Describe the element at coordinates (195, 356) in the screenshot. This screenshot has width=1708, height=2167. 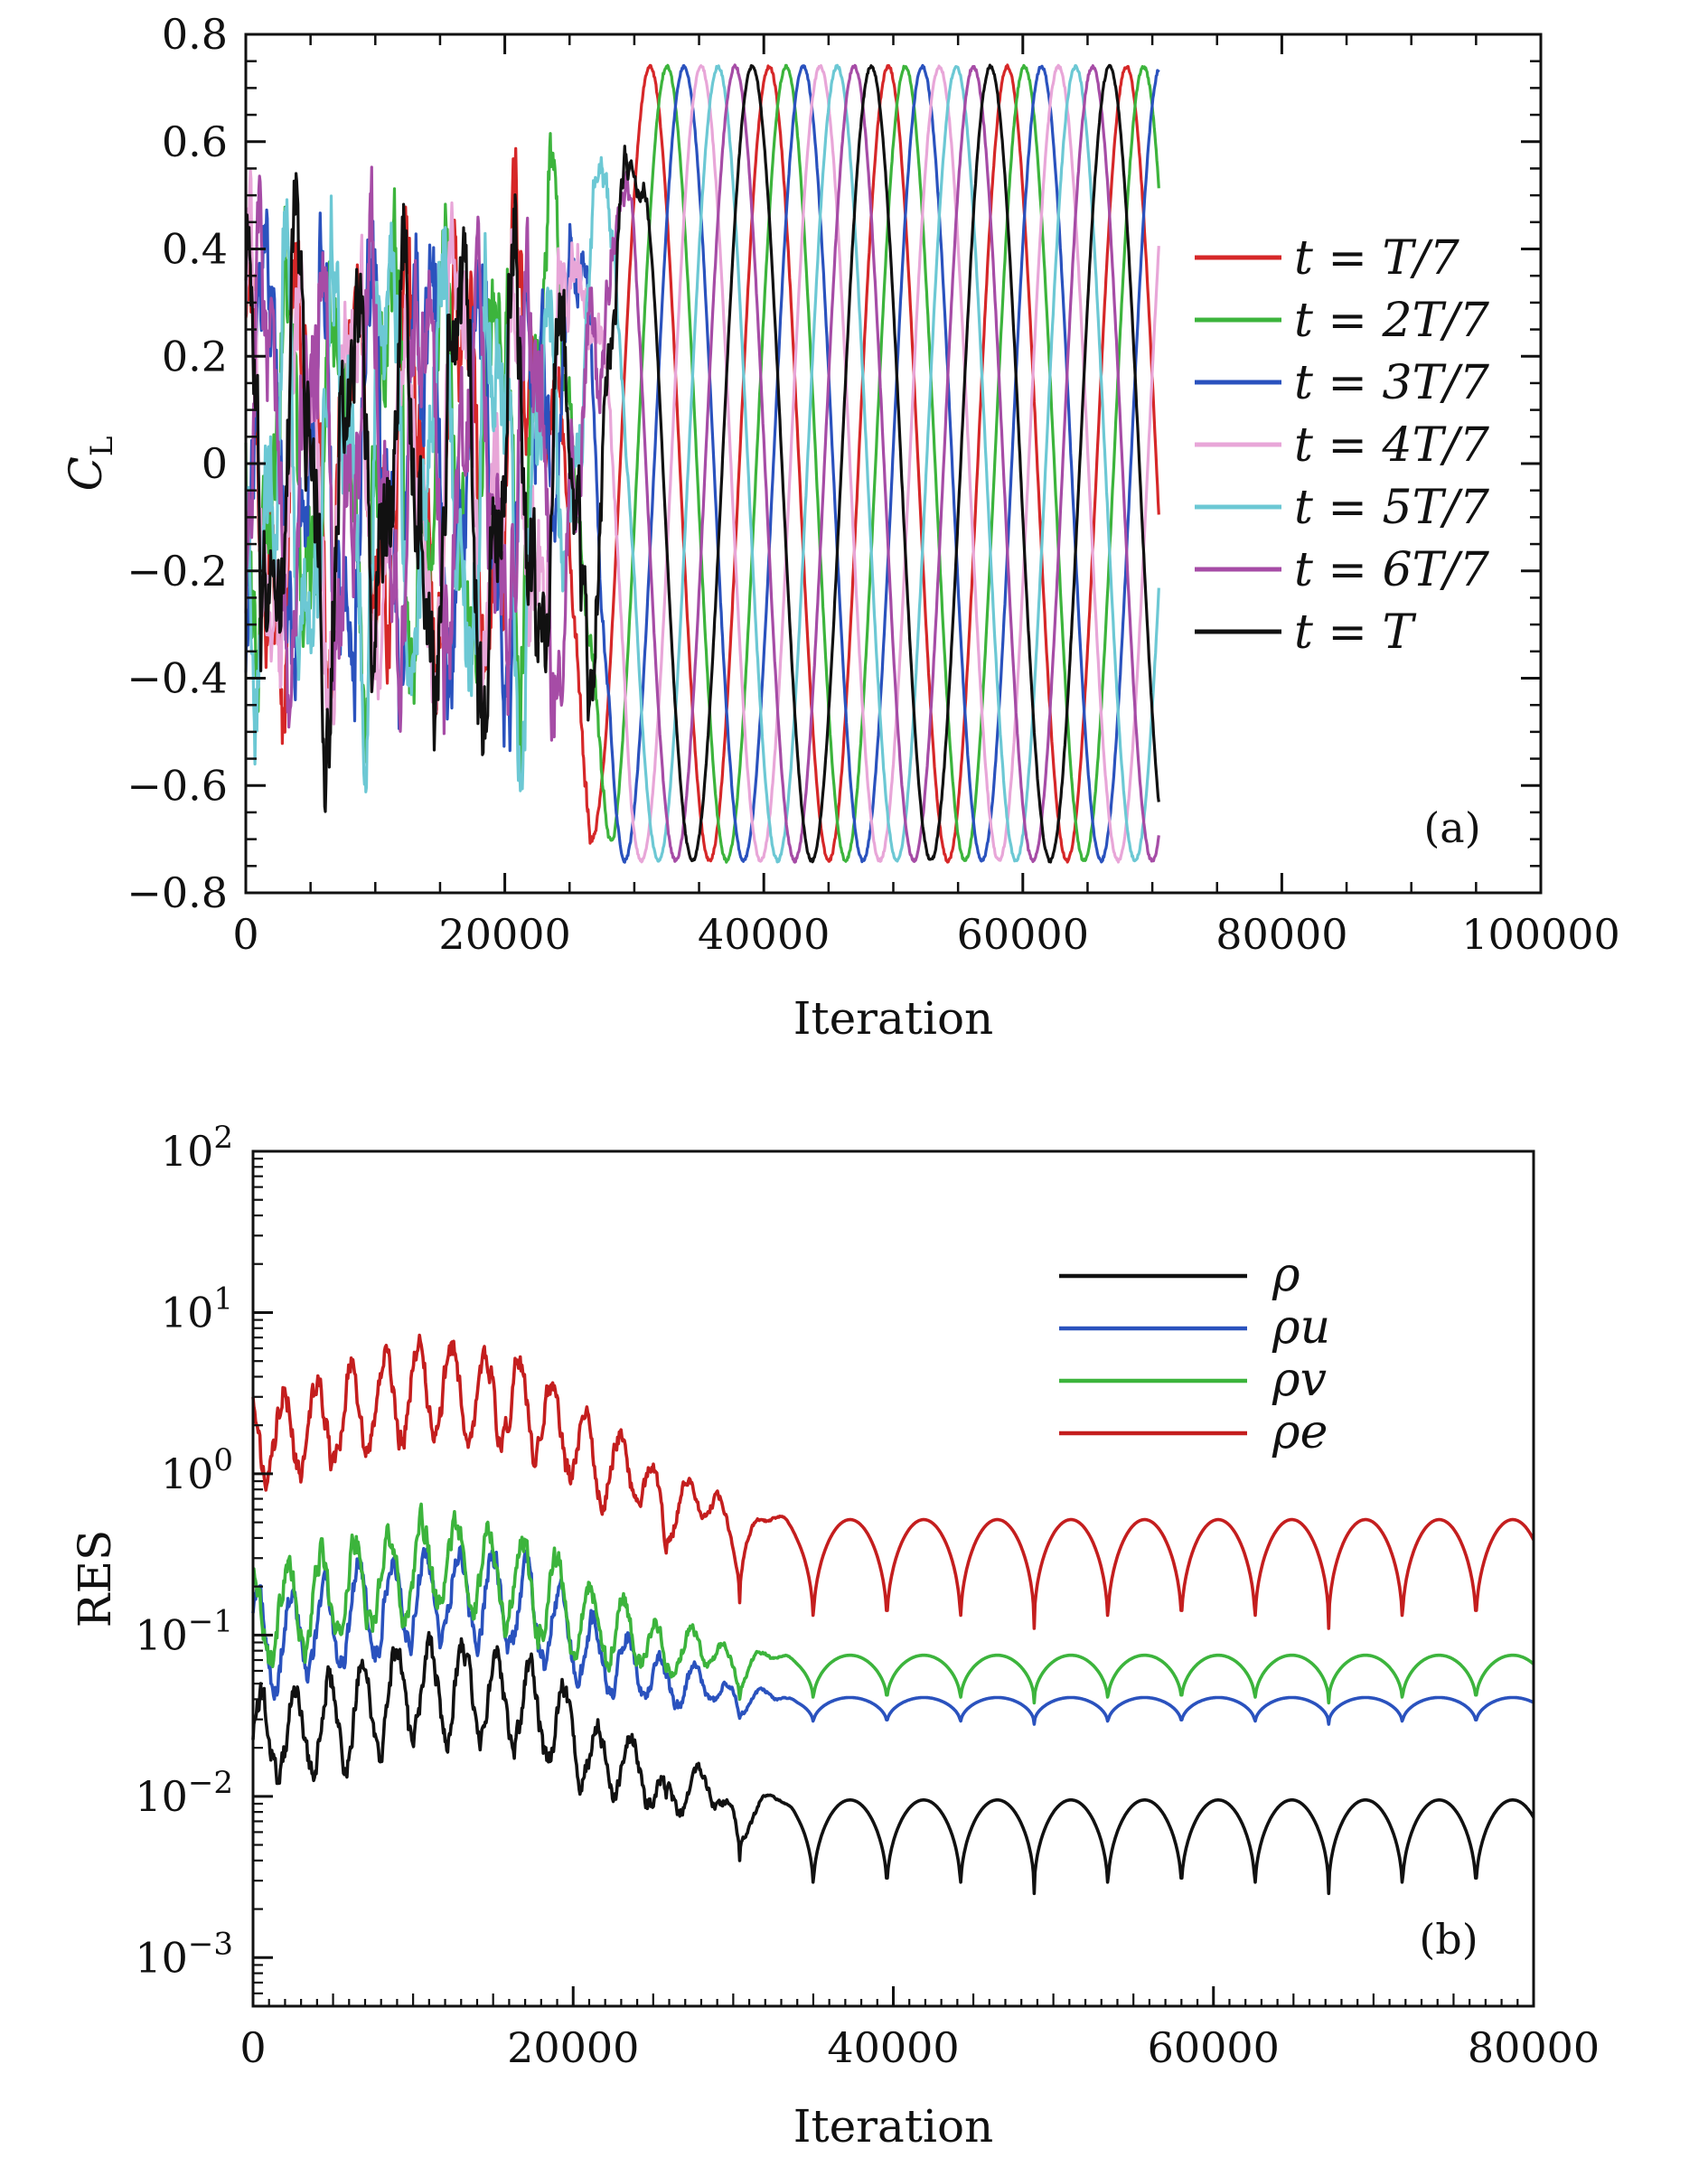
I see `y-tick-label: 0.2` at that location.